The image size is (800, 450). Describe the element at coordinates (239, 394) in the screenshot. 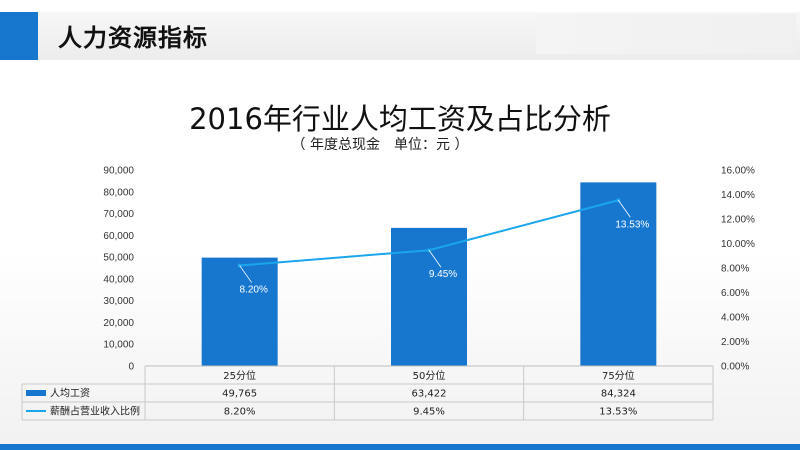

I see `table-cell: 49,765` at that location.